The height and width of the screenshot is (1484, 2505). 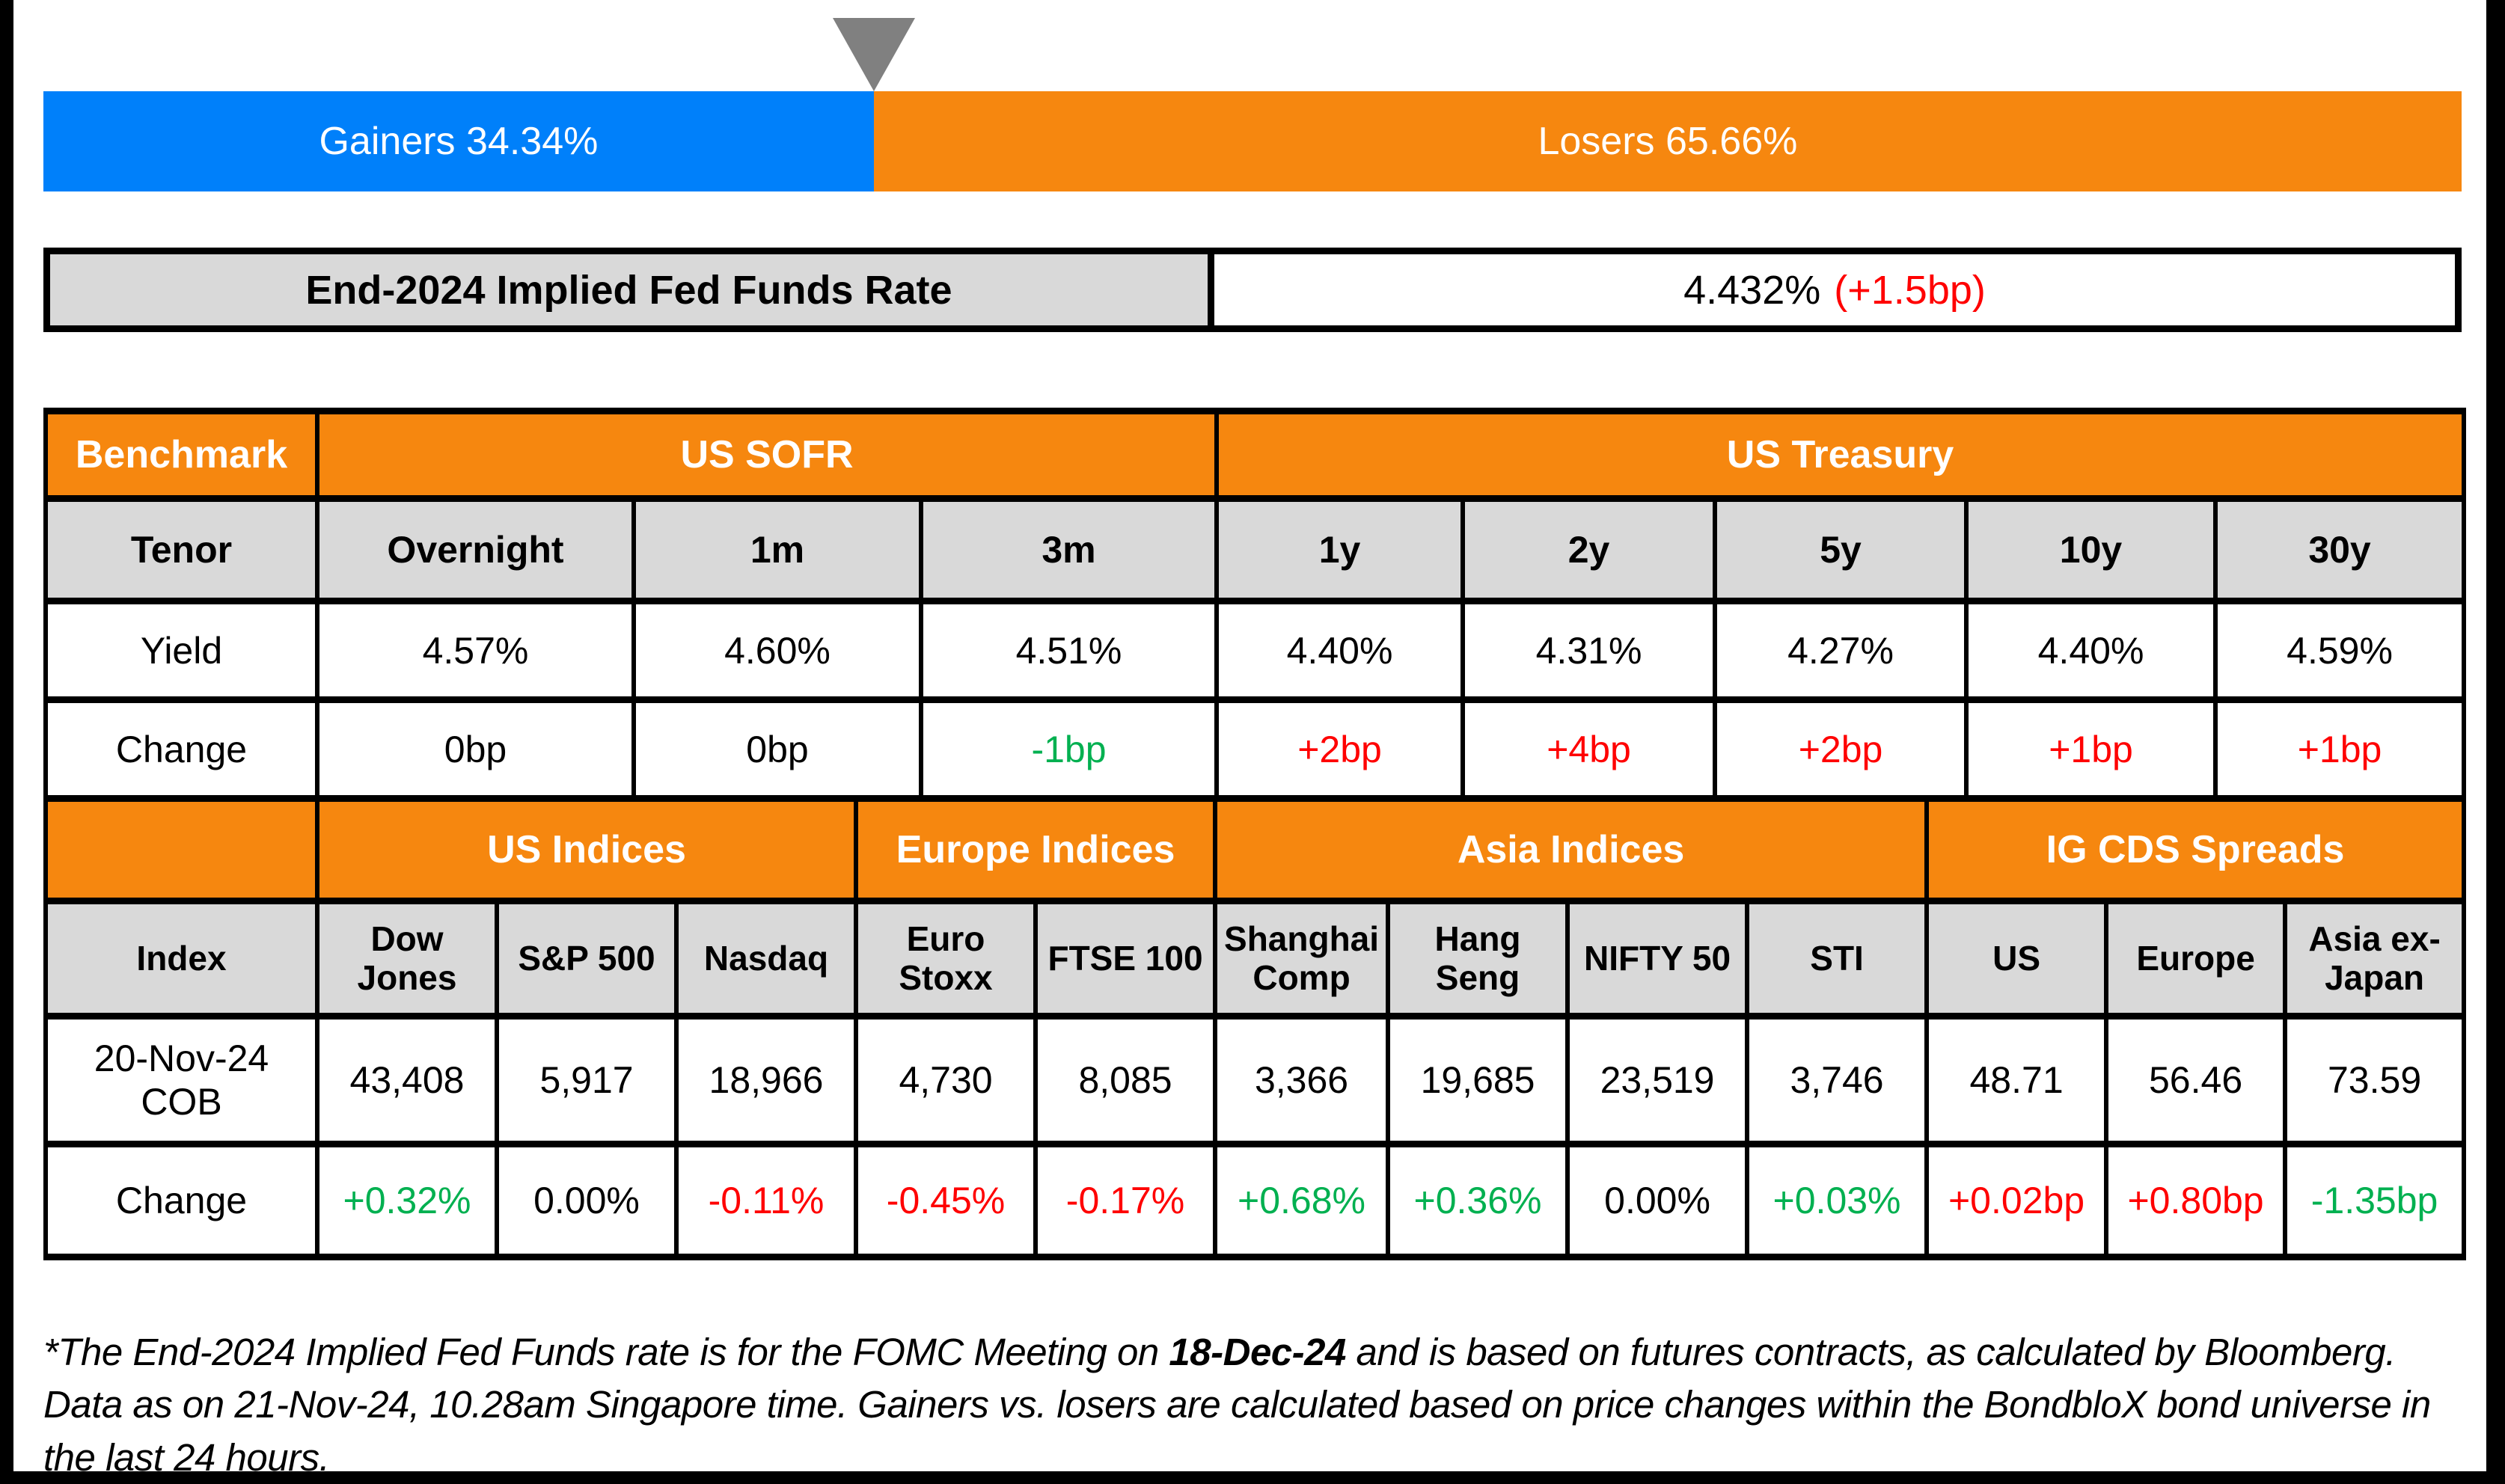 I want to click on index-change-cell: -1.35bp, so click(x=2375, y=1200).